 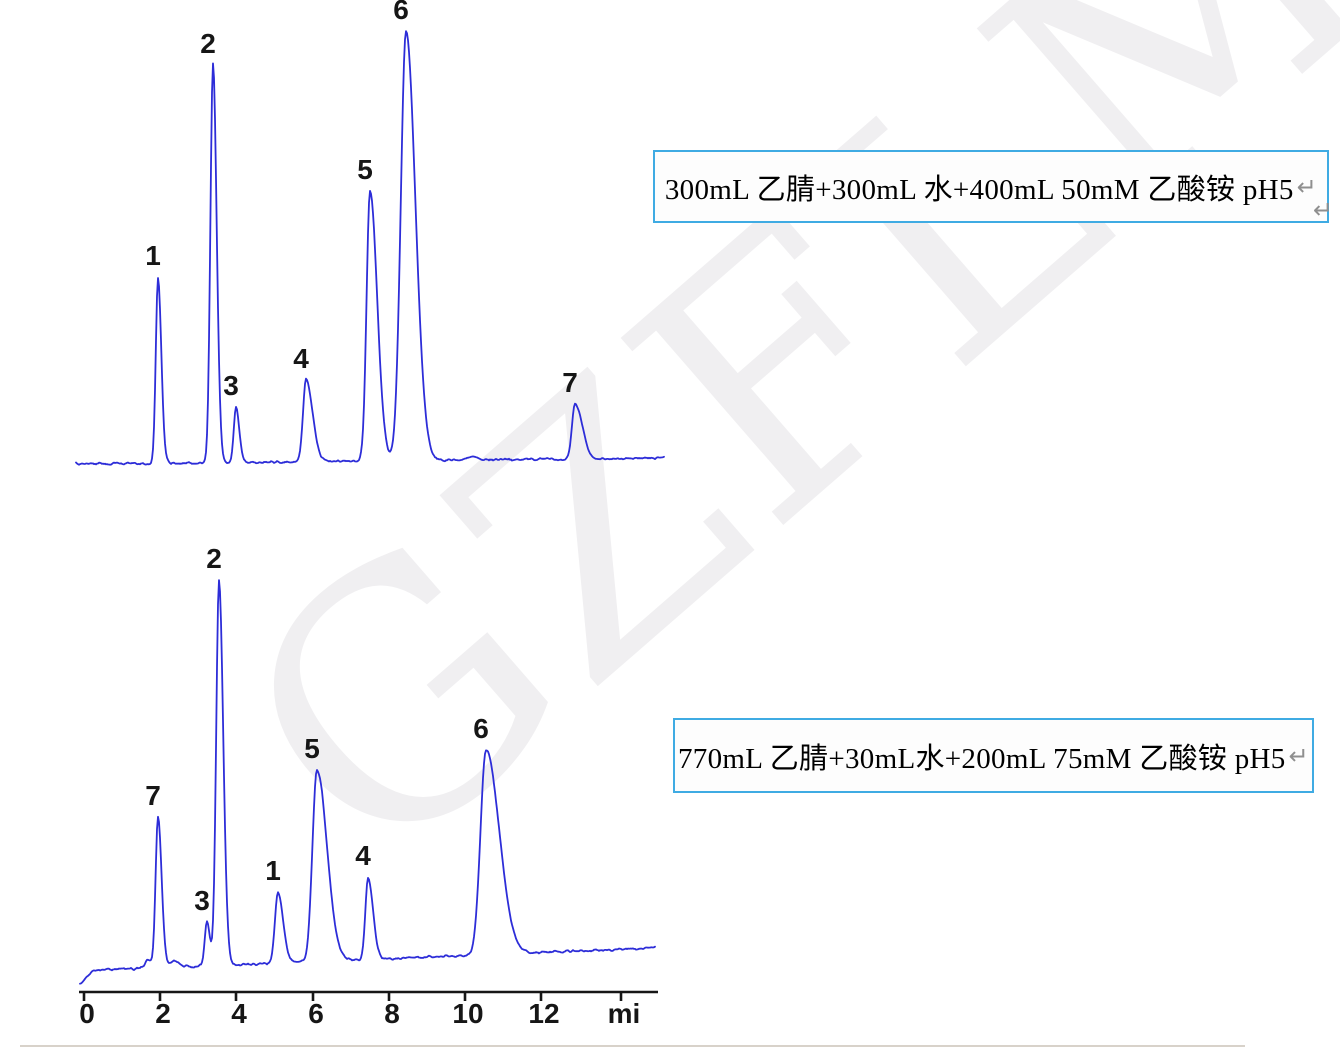 What do you see at coordinates (392, 1013) in the screenshot?
I see `axis-tick-label: 8` at bounding box center [392, 1013].